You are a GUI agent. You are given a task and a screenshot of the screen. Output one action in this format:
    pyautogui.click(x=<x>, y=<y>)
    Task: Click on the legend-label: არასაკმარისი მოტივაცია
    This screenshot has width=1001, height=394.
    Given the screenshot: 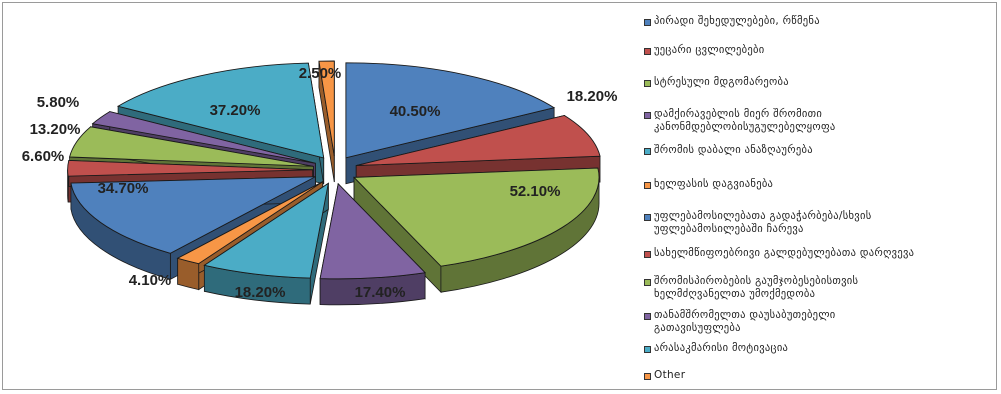 What is the action you would take?
    pyautogui.click(x=721, y=348)
    